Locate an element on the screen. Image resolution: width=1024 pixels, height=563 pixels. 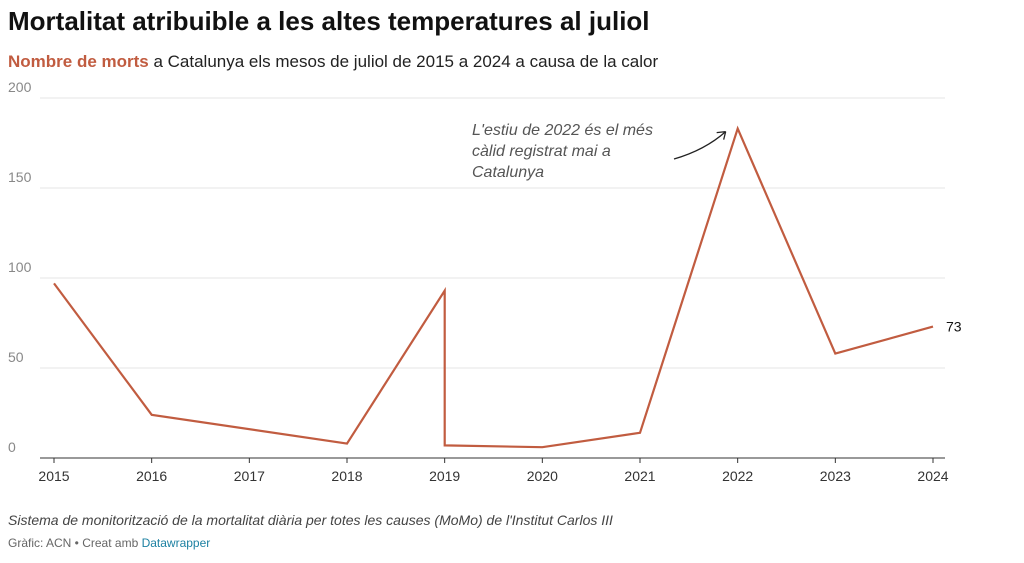
x-tick-label-2018: 2018 is located at coordinates (346, 476).